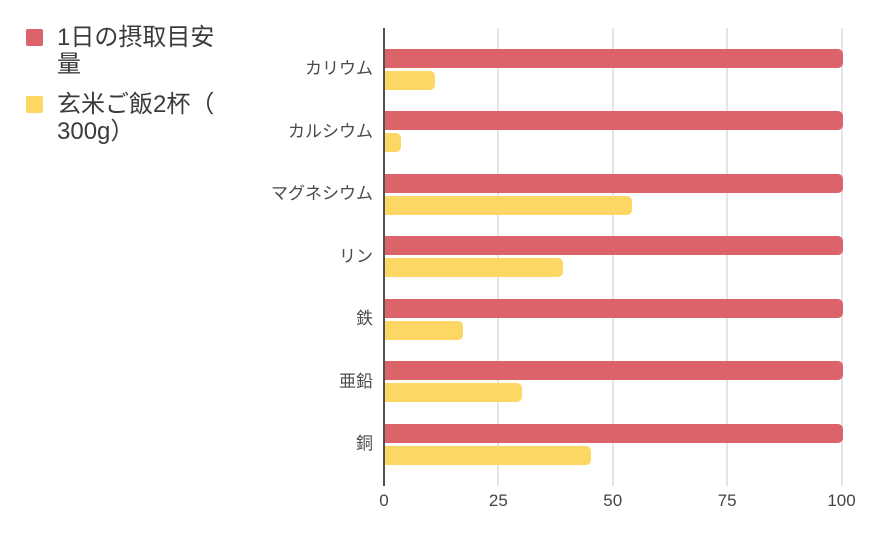 This screenshot has width=870, height=538. I want to click on category-label: 鉄, so click(364, 318).